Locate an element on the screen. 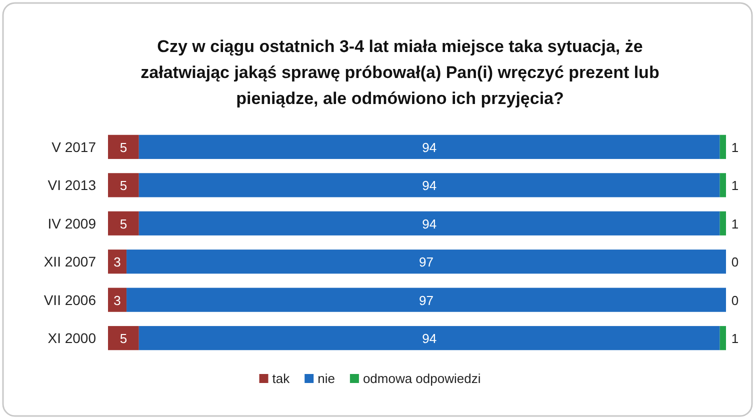 This screenshot has height=419, width=755. y-tick-label: VII 2006 is located at coordinates (70, 300).